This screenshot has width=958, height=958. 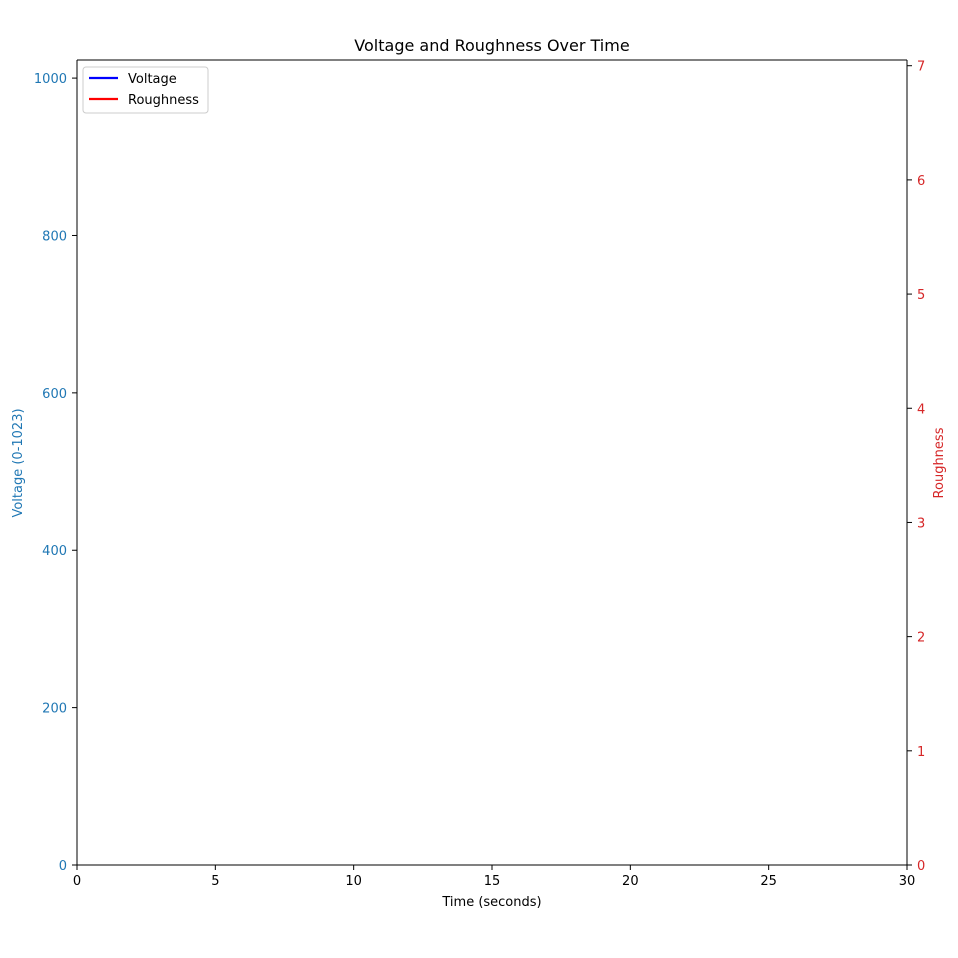 What do you see at coordinates (921, 752) in the screenshot?
I see `y-right-tick-label: 1` at bounding box center [921, 752].